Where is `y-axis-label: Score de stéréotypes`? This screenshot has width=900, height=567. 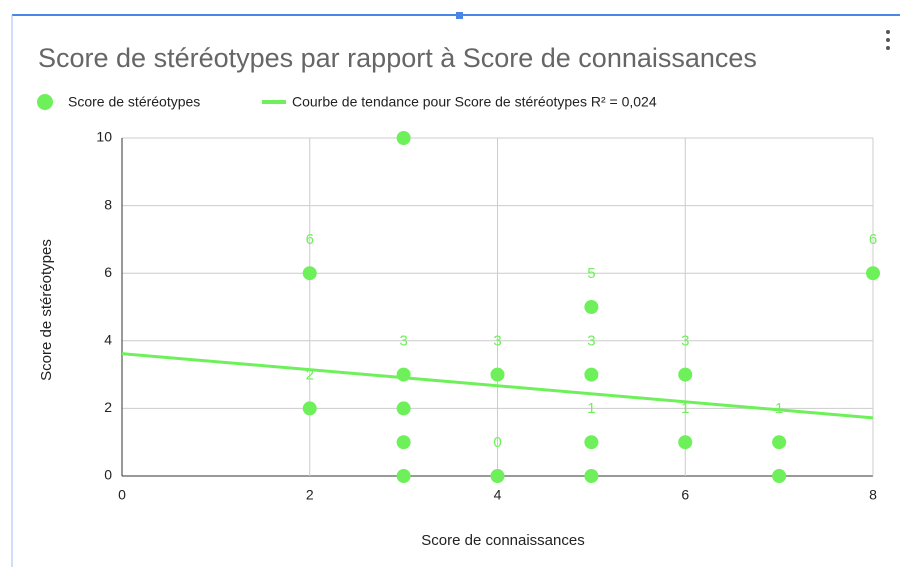 y-axis-label: Score de stéréotypes is located at coordinates (46, 310).